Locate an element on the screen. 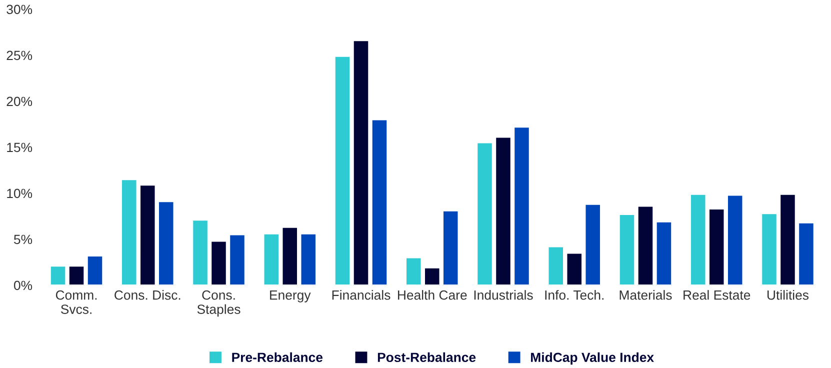 The width and height of the screenshot is (831, 368). x-tick-label: Energy is located at coordinates (290, 296).